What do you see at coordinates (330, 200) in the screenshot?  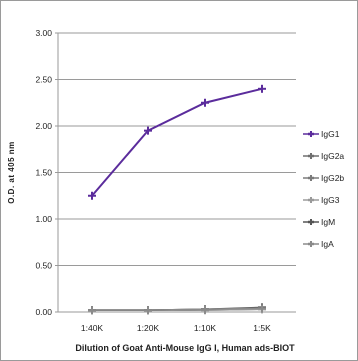 I see `legend-label: IgG3` at bounding box center [330, 200].